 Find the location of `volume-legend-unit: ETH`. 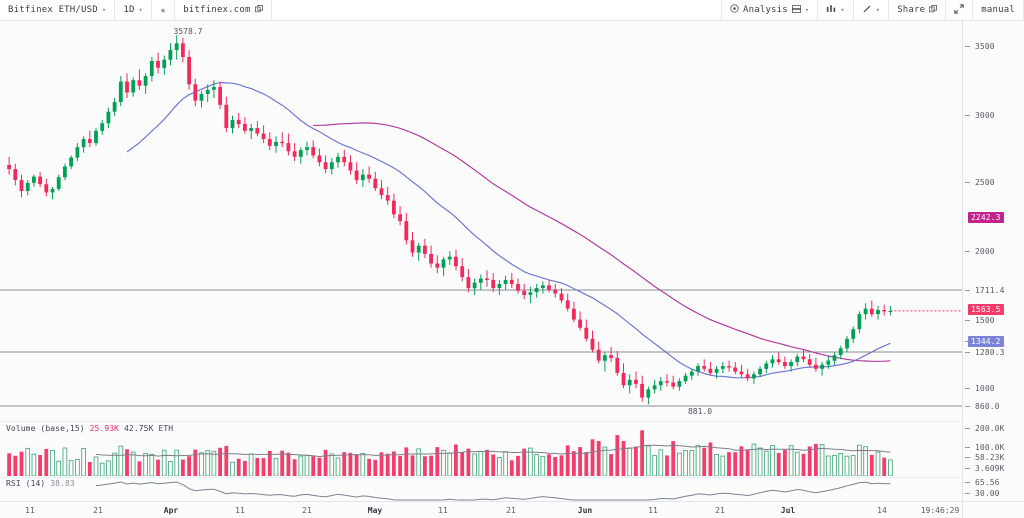

volume-legend-unit: ETH is located at coordinates (166, 428).